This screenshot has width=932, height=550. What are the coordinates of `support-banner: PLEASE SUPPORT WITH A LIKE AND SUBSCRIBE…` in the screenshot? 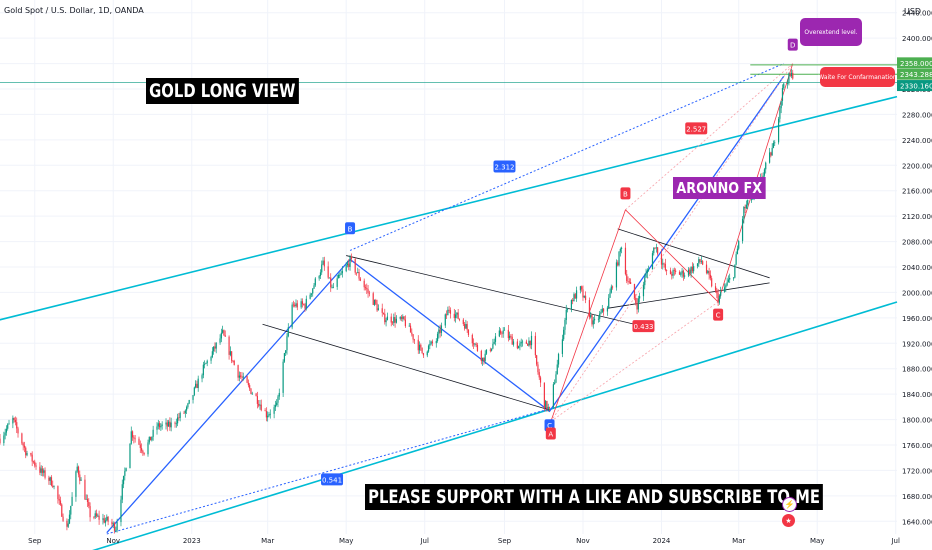 It's located at (594, 497).